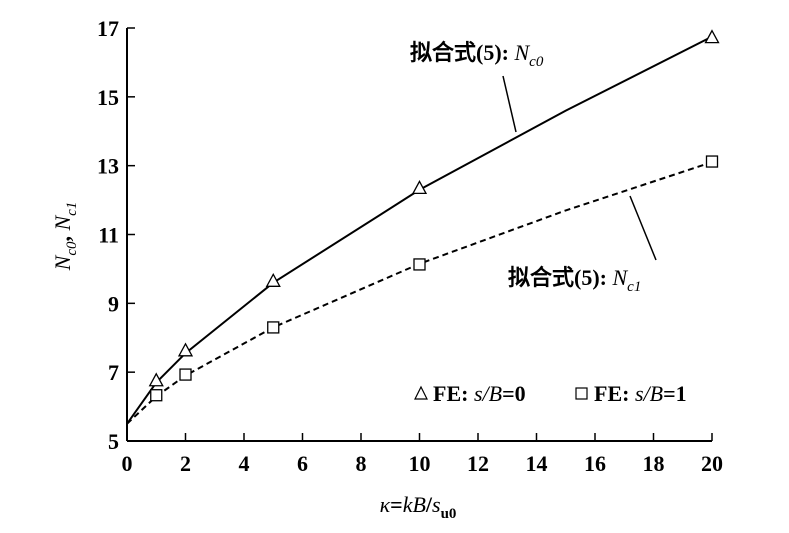 This screenshot has height=533, width=789. I want to click on annotation-nc1-prefix: 拟合式(5):, so click(560, 277).